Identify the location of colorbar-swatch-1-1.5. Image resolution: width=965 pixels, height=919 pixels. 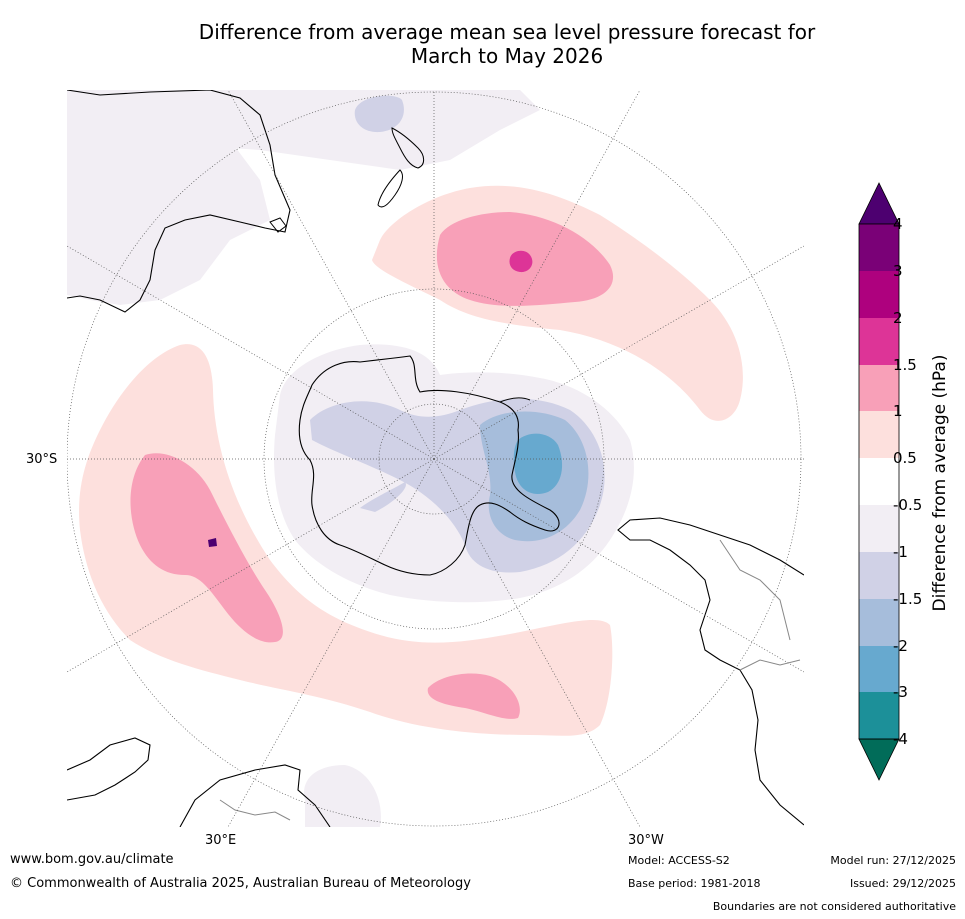
(879, 388).